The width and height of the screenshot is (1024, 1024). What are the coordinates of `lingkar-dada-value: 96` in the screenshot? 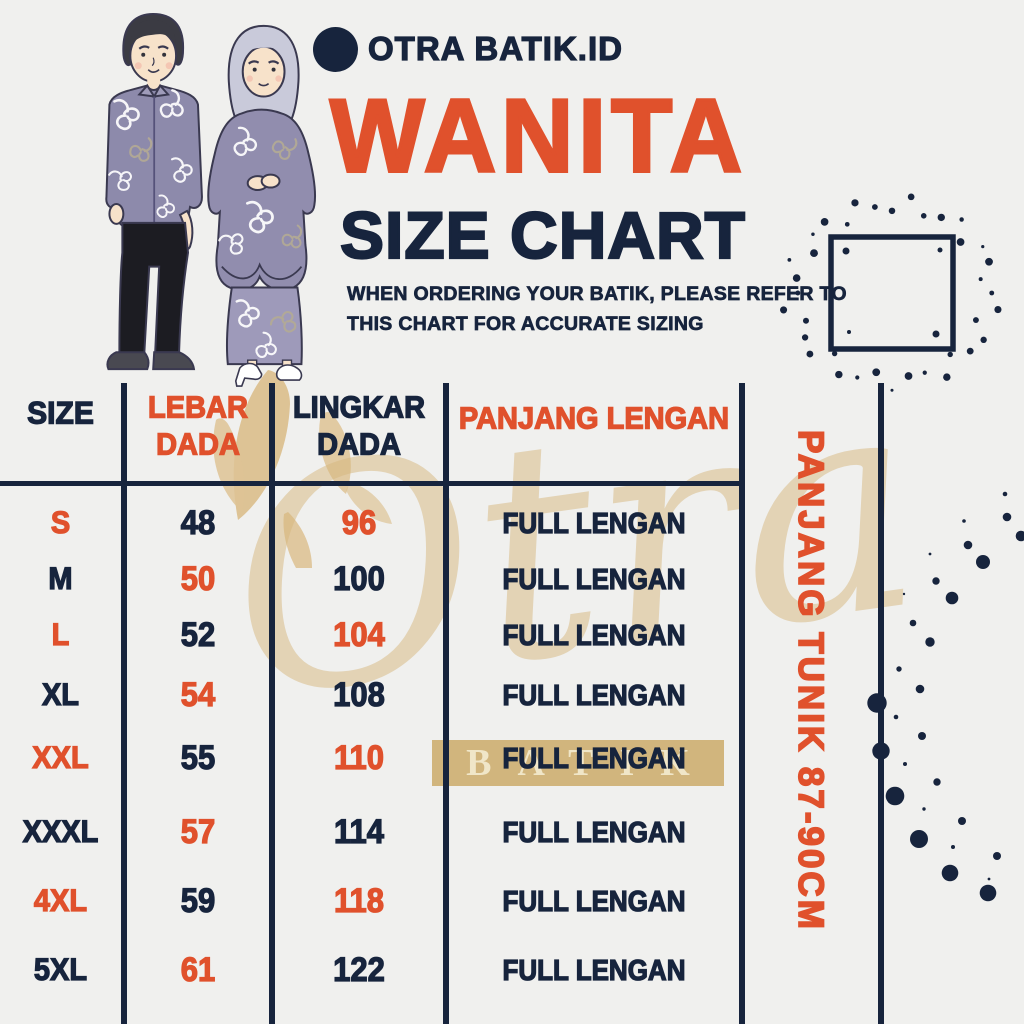 It's located at (359, 522).